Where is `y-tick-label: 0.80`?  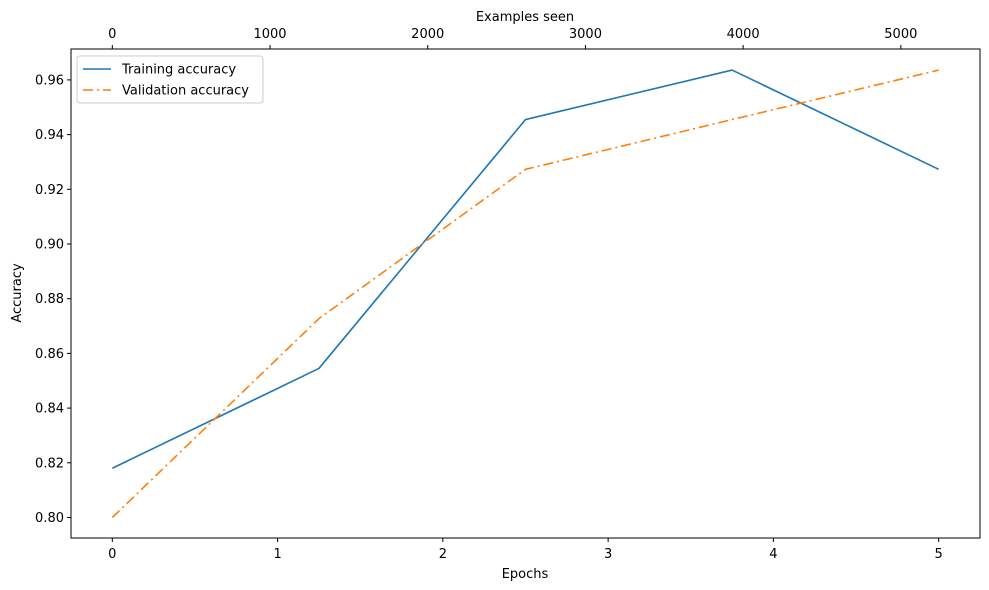 y-tick-label: 0.80 is located at coordinates (49, 518).